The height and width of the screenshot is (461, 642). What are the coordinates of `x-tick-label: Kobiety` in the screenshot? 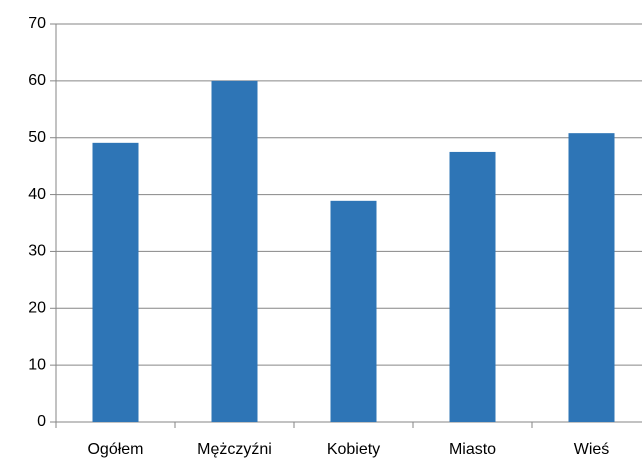 It's located at (353, 449).